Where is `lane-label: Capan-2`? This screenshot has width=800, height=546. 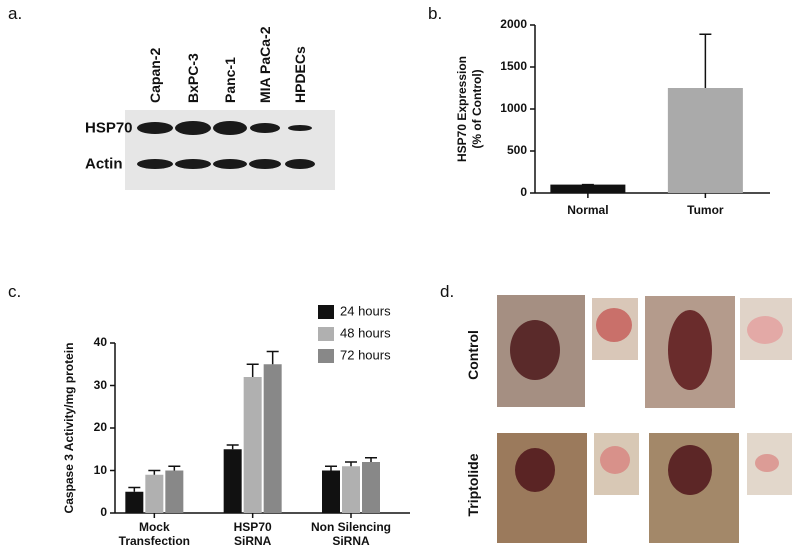 lane-label: Capan-2 is located at coordinates (154, 75).